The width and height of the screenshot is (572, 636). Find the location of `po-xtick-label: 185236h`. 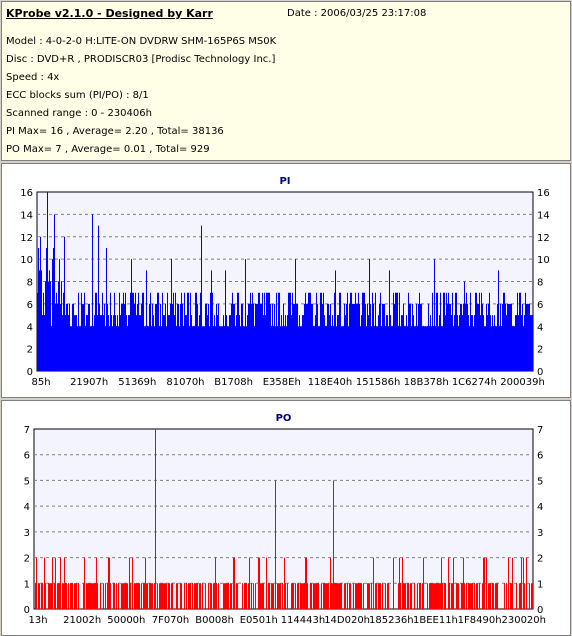

po-xtick-label: 185236h is located at coordinates (391, 620).